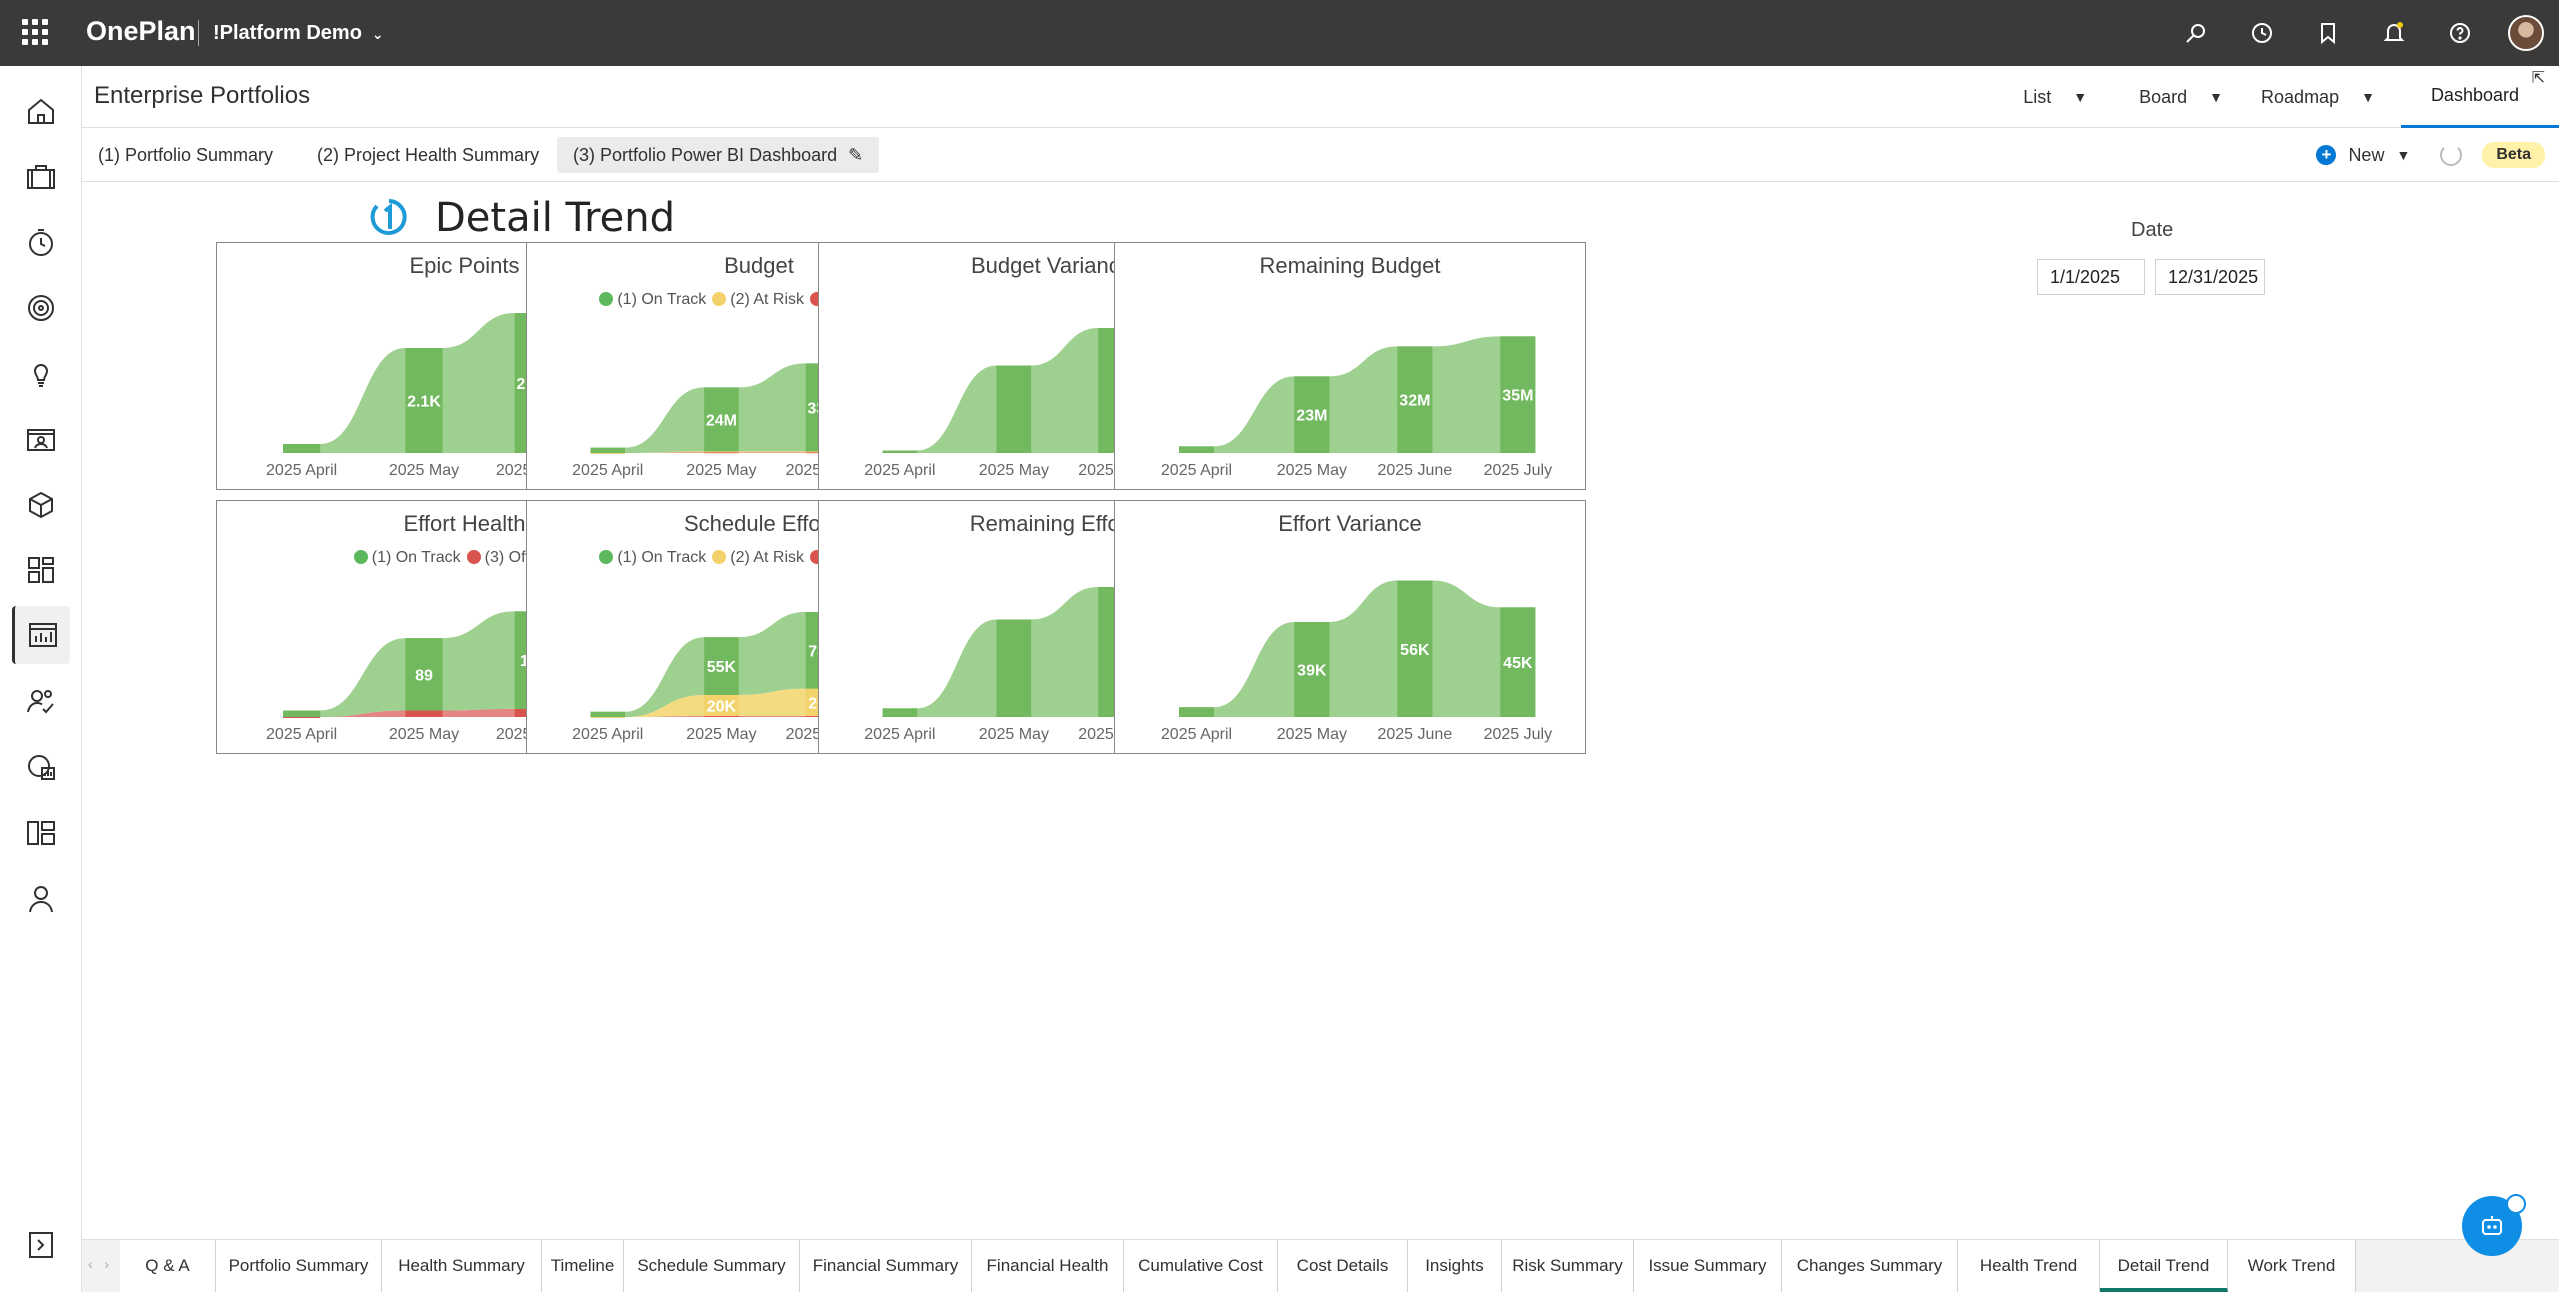  I want to click on page-tab-insights: Insights, so click(1455, 1266).